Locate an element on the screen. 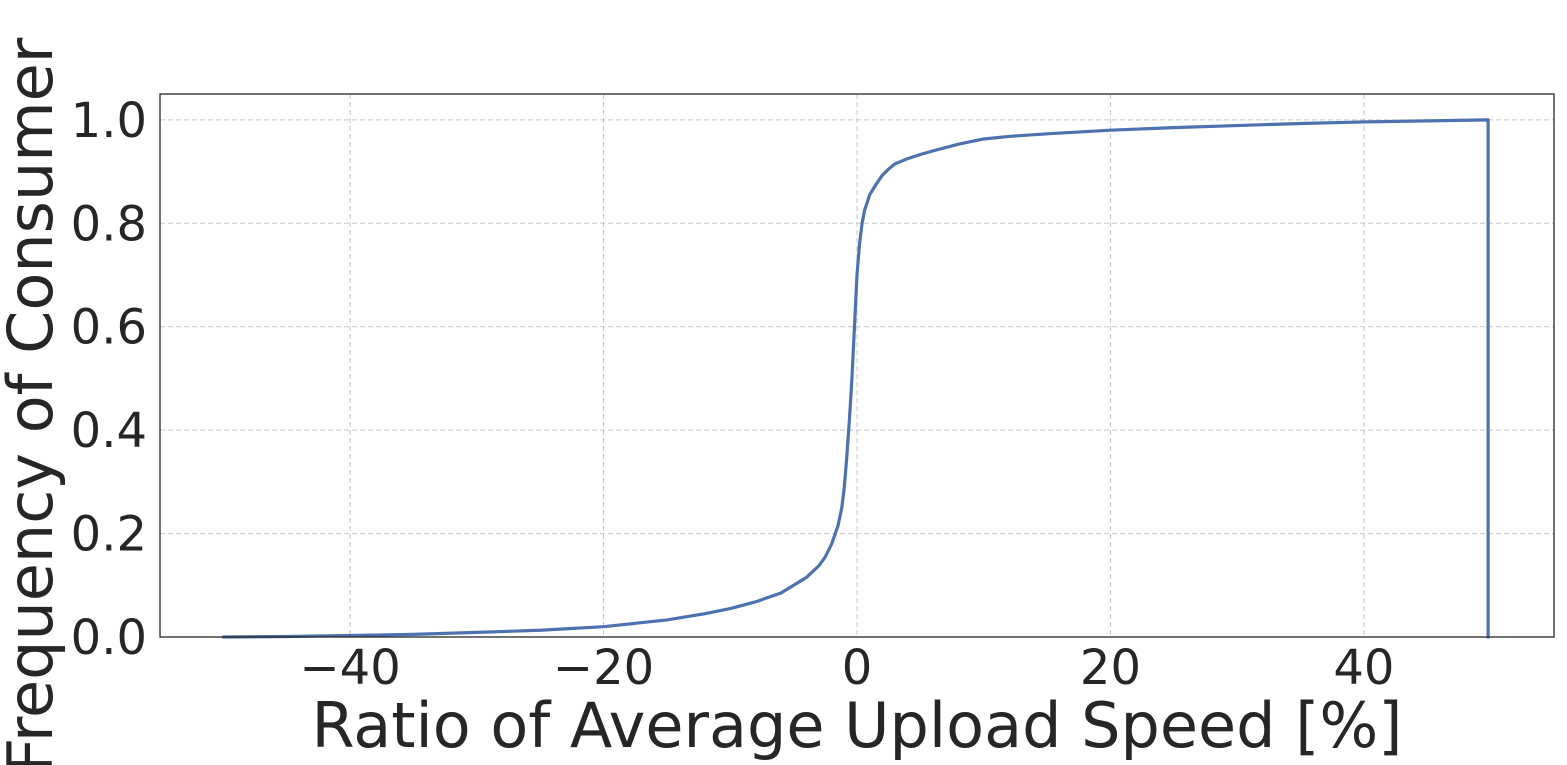 Image resolution: width=1567 pixels, height=765 pixels. x-tick-label: −40 is located at coordinates (349, 668).